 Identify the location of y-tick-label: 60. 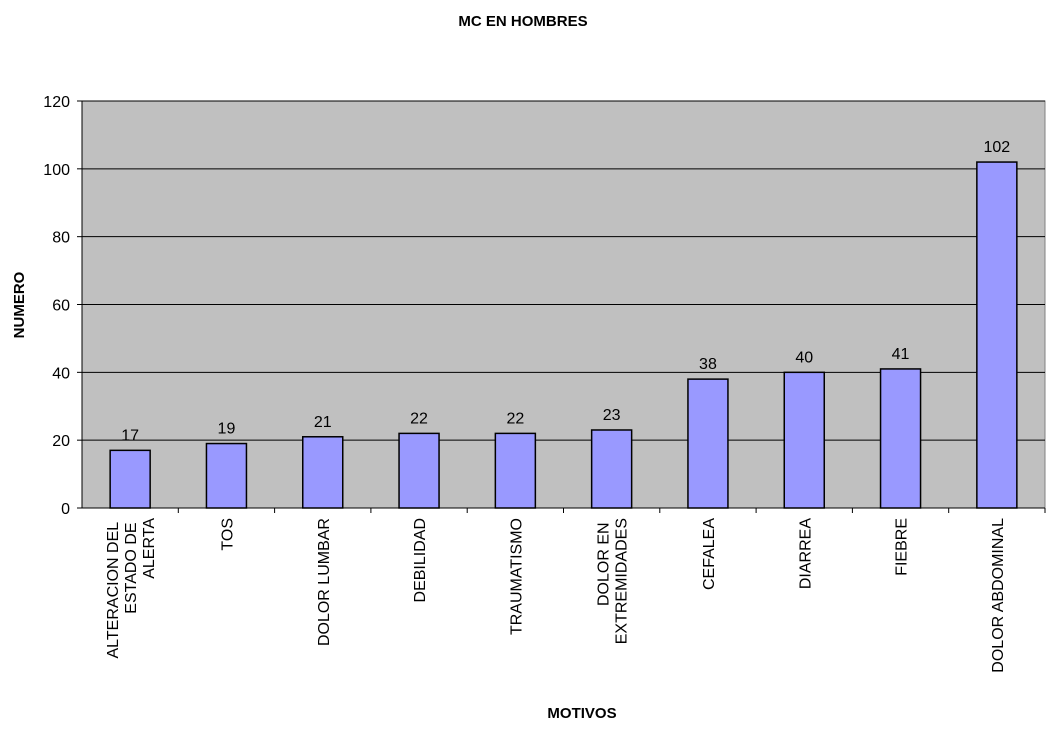
(61, 306).